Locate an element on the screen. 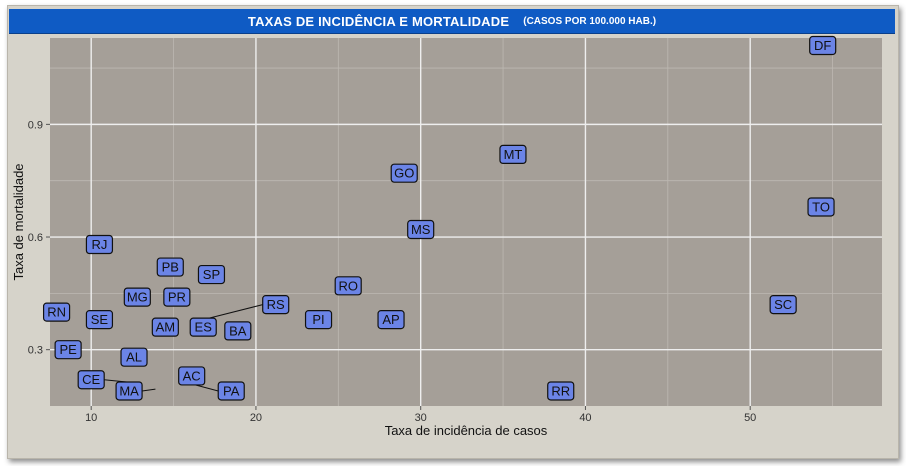 This screenshot has height=466, width=906. chart-title: TAXAS DE INCIDÊNCIA E MORTALIDADE is located at coordinates (378, 21).